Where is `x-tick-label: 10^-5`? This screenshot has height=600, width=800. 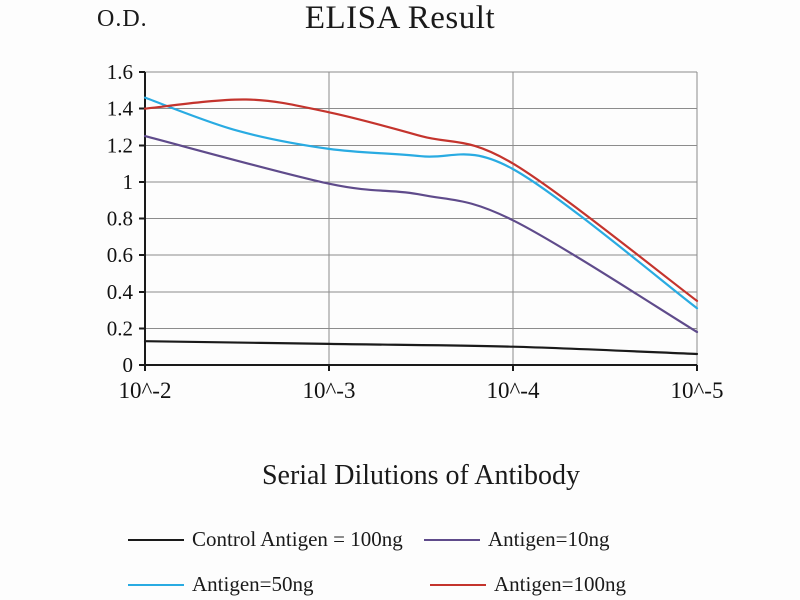 x-tick-label: 10^-5 is located at coordinates (697, 390).